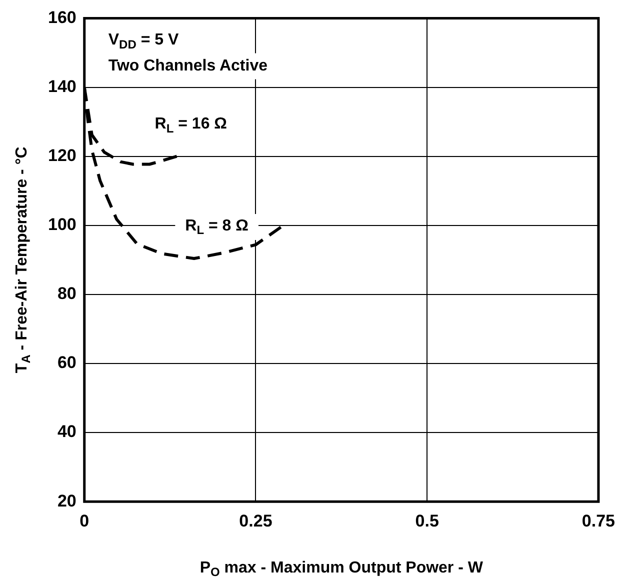 The width and height of the screenshot is (625, 578). I want to click on annotation: Two Channels Active, so click(188, 66).